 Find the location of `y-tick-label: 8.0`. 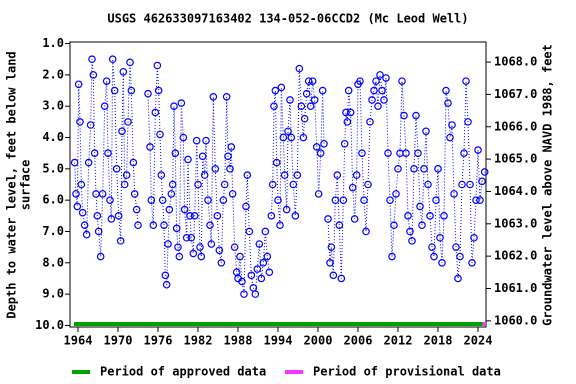

y-tick-label: 8.0 is located at coordinates (53, 262).